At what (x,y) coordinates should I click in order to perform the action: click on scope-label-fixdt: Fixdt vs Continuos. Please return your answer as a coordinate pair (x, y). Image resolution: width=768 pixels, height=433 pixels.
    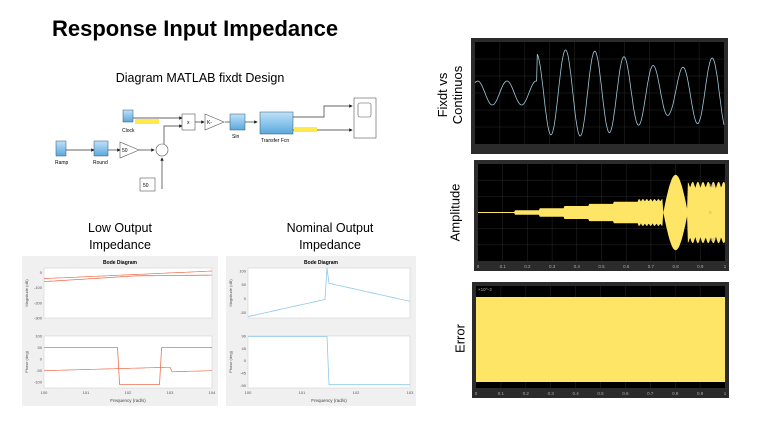
    Looking at the image, I should click on (450, 95).